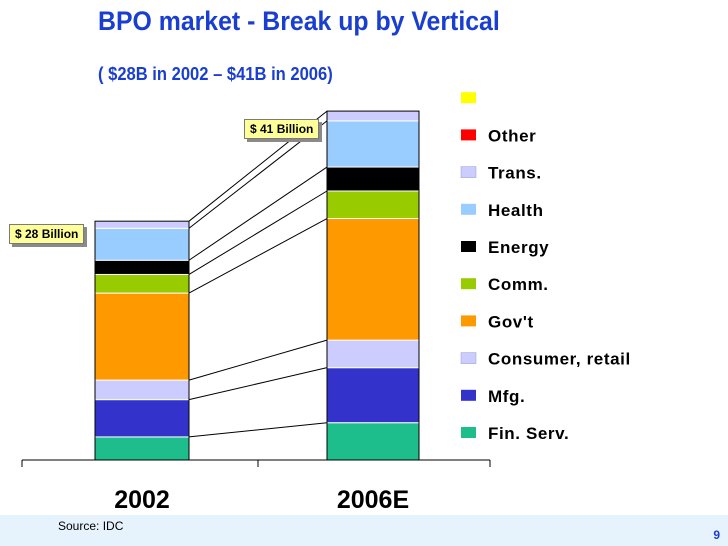 The image size is (728, 546). What do you see at coordinates (515, 173) in the screenshot?
I see `legend-label-trans: Trans.` at bounding box center [515, 173].